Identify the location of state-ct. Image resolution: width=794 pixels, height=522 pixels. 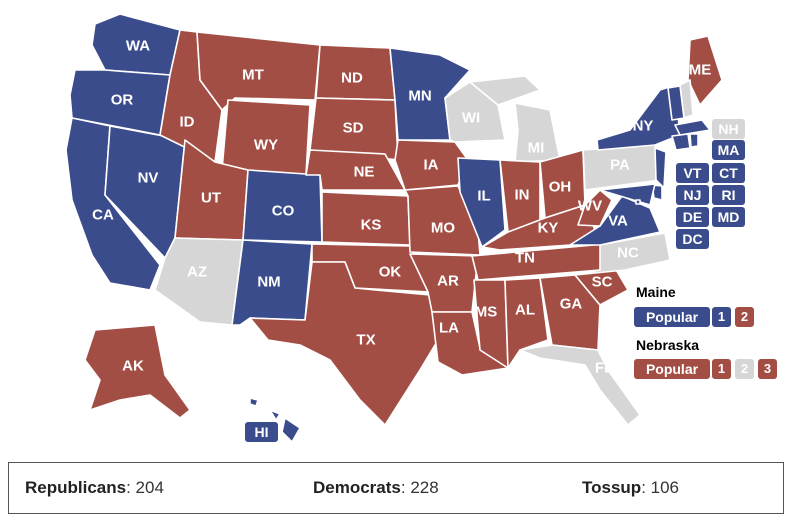
(681, 142).